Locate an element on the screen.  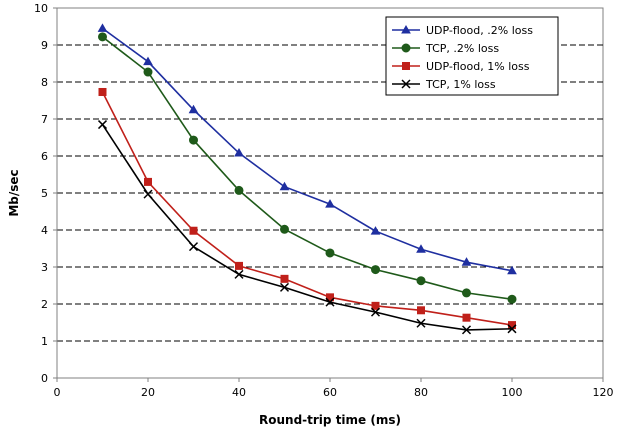
x-tick-label: 80 is located at coordinates (421, 392).